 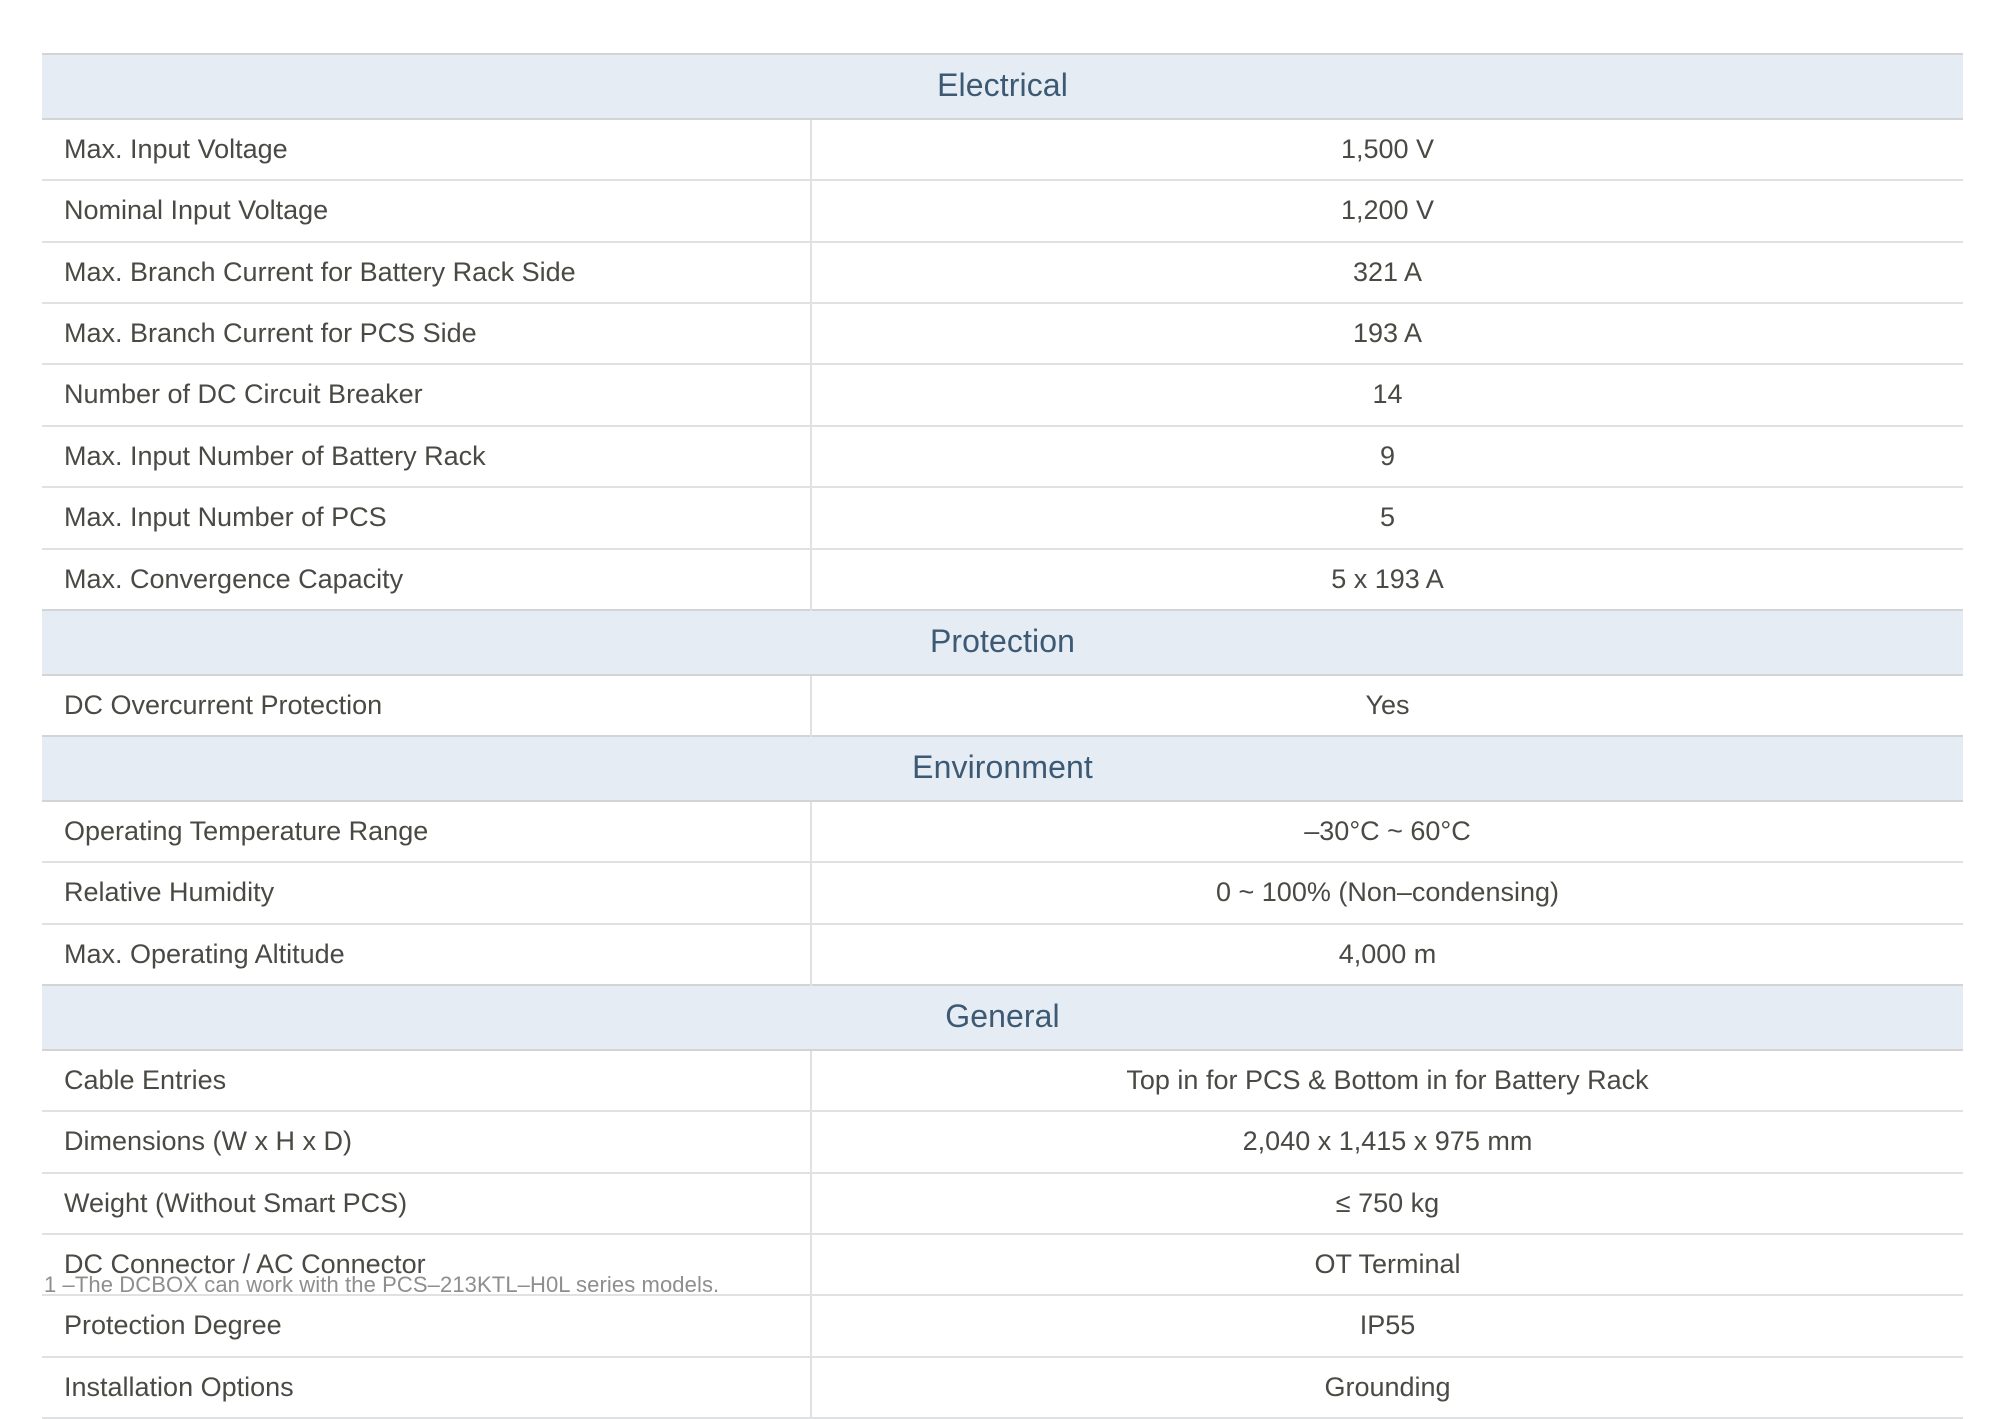 I want to click on spec-row-value: –30°C ~ 60°C, so click(x=1387, y=832).